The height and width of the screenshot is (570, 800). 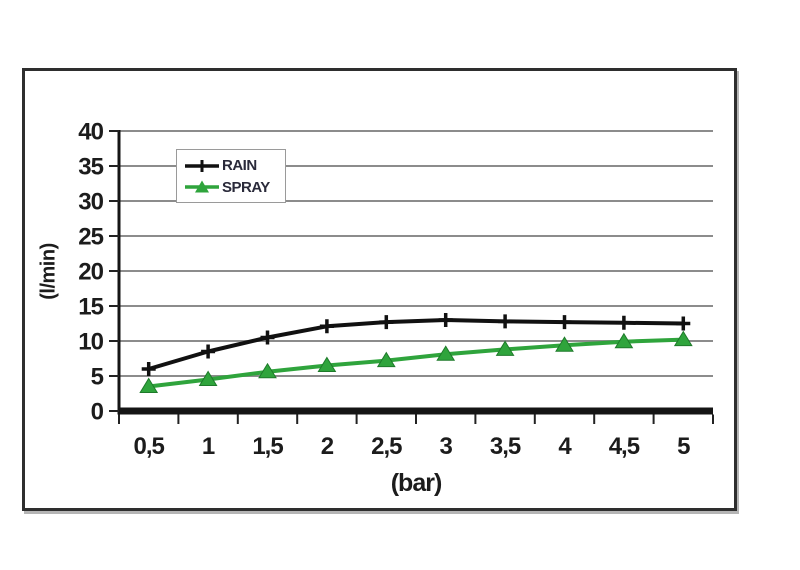 I want to click on chart-legend: RAIN SPRAY, so click(x=231, y=176).